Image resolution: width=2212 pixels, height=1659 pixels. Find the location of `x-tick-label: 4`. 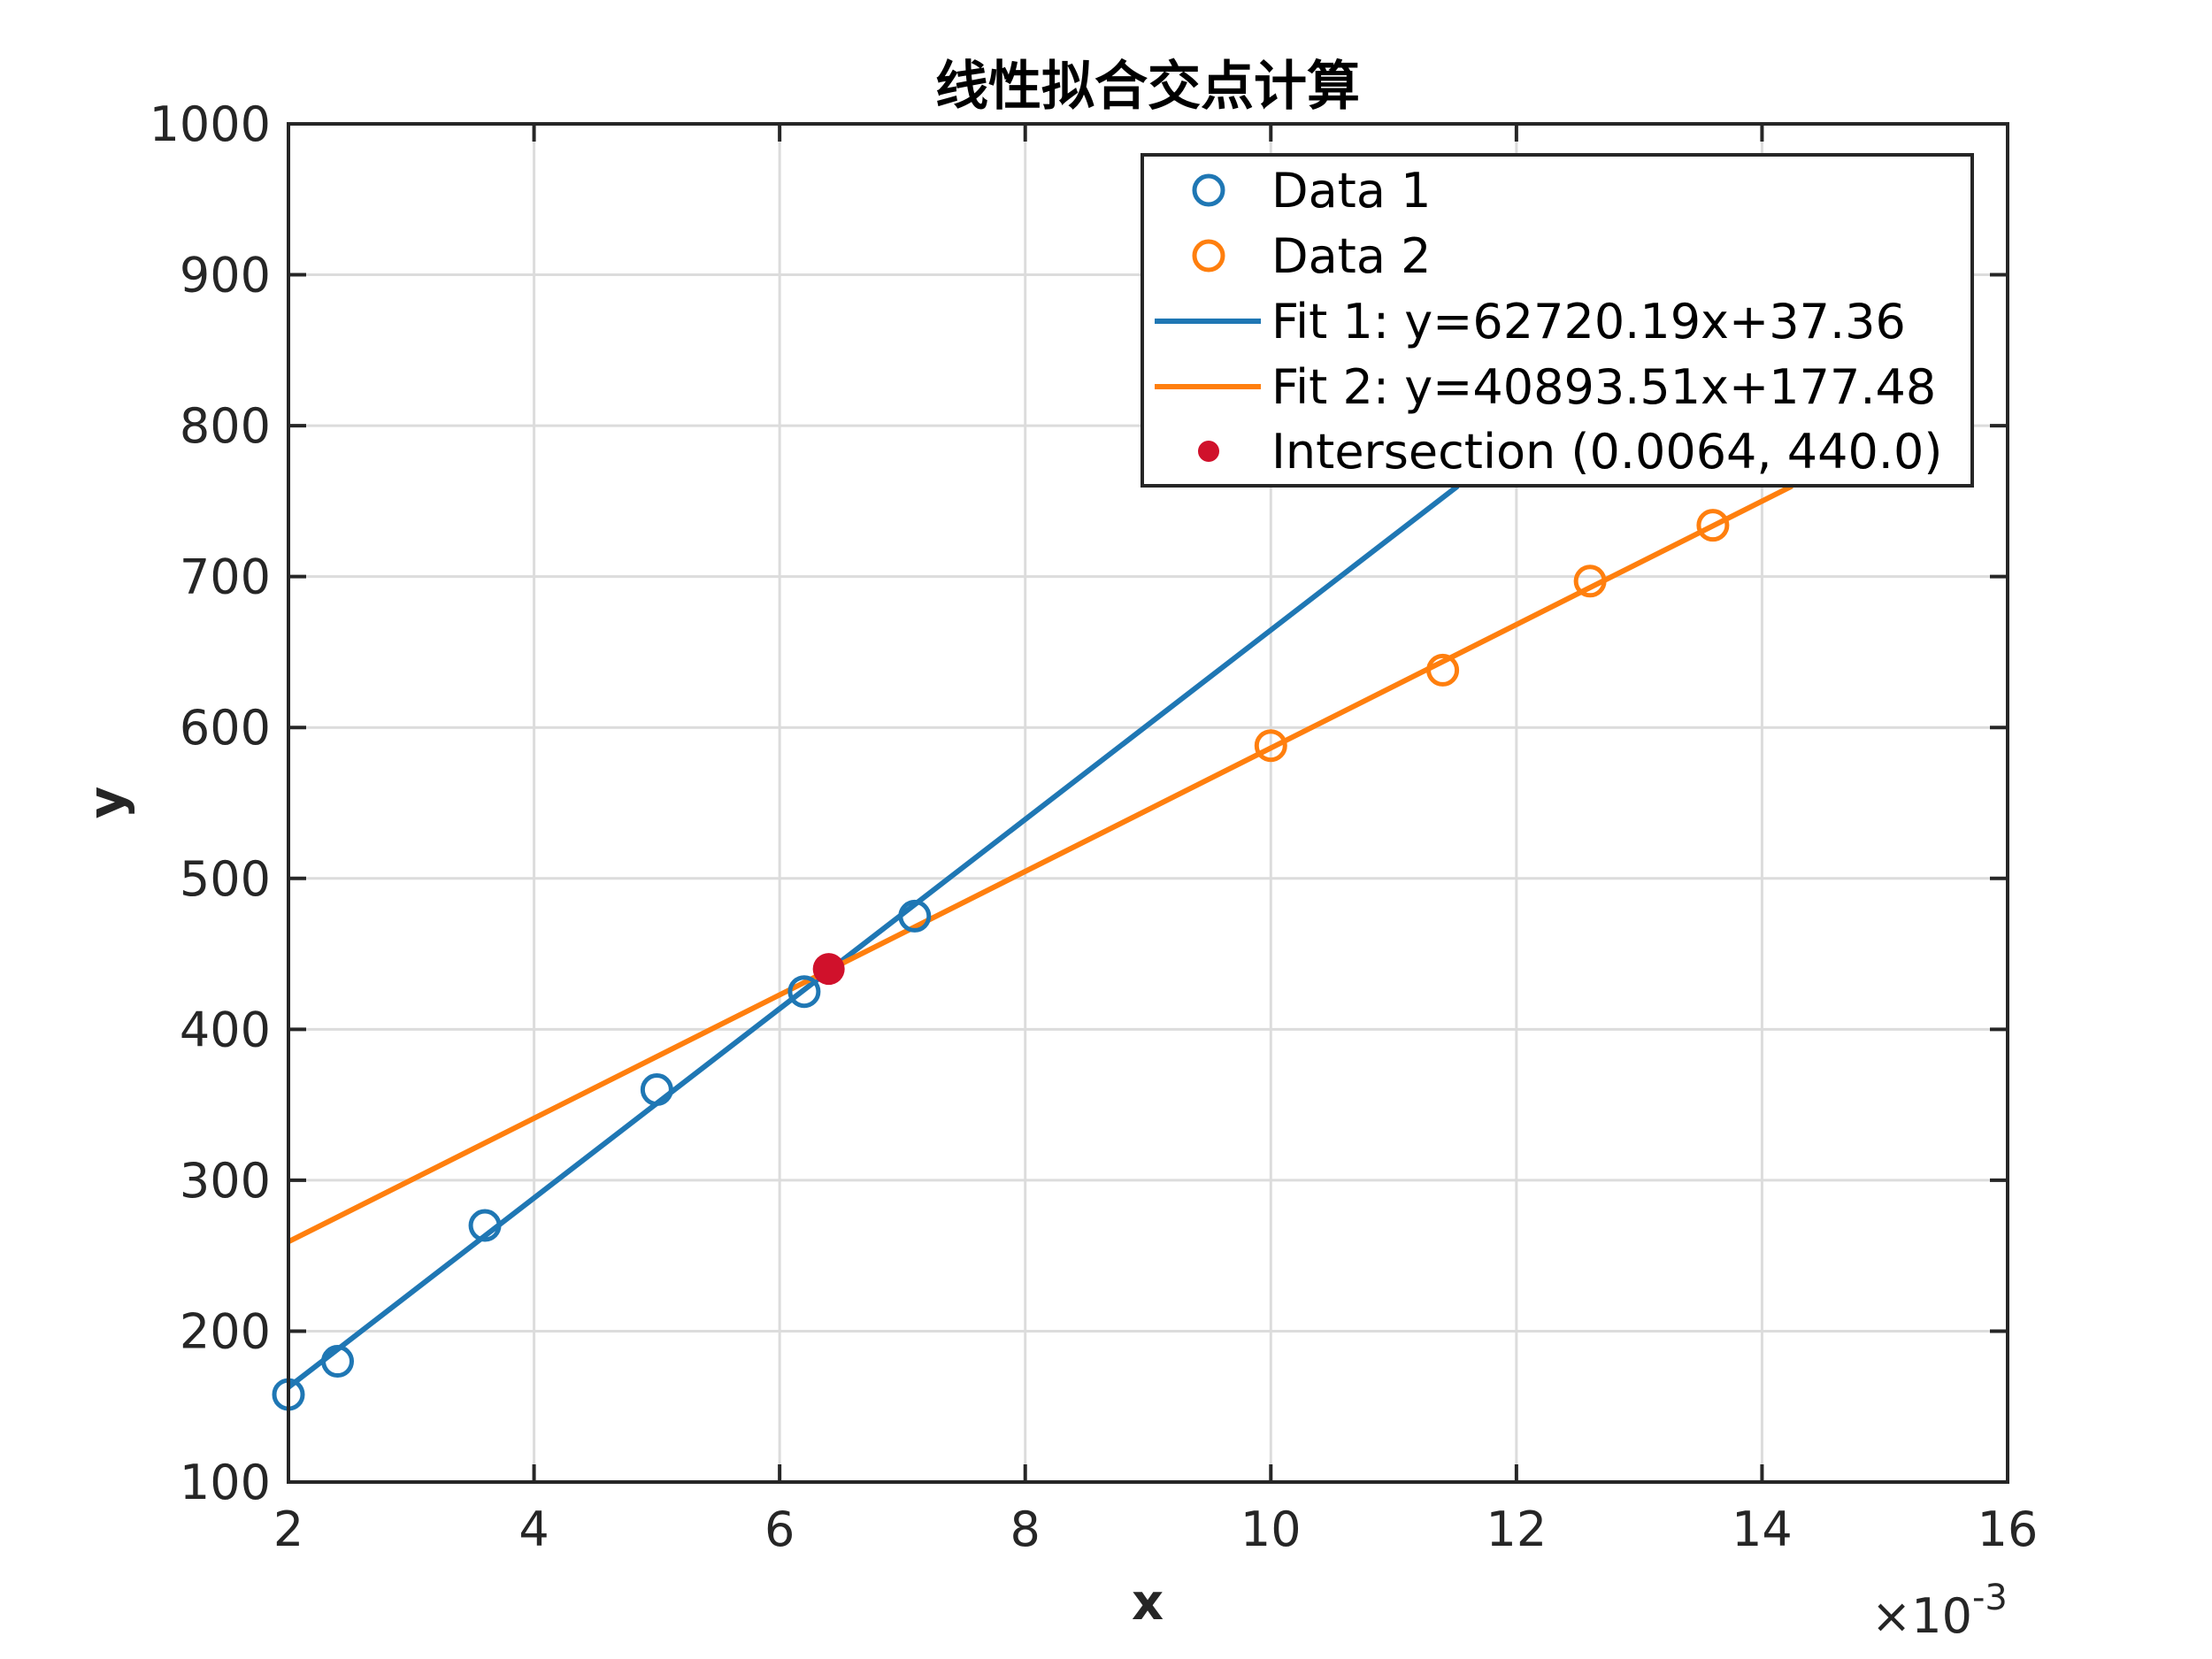

x-tick-label: 4 is located at coordinates (534, 1530).